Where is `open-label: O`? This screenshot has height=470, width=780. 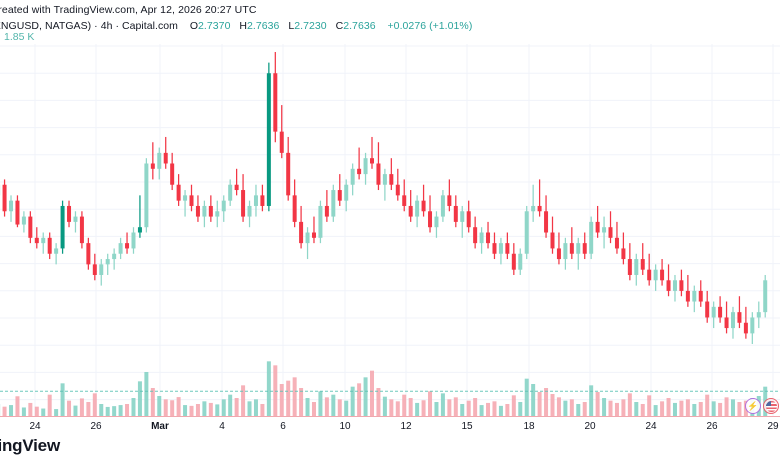
open-label: O is located at coordinates (194, 26).